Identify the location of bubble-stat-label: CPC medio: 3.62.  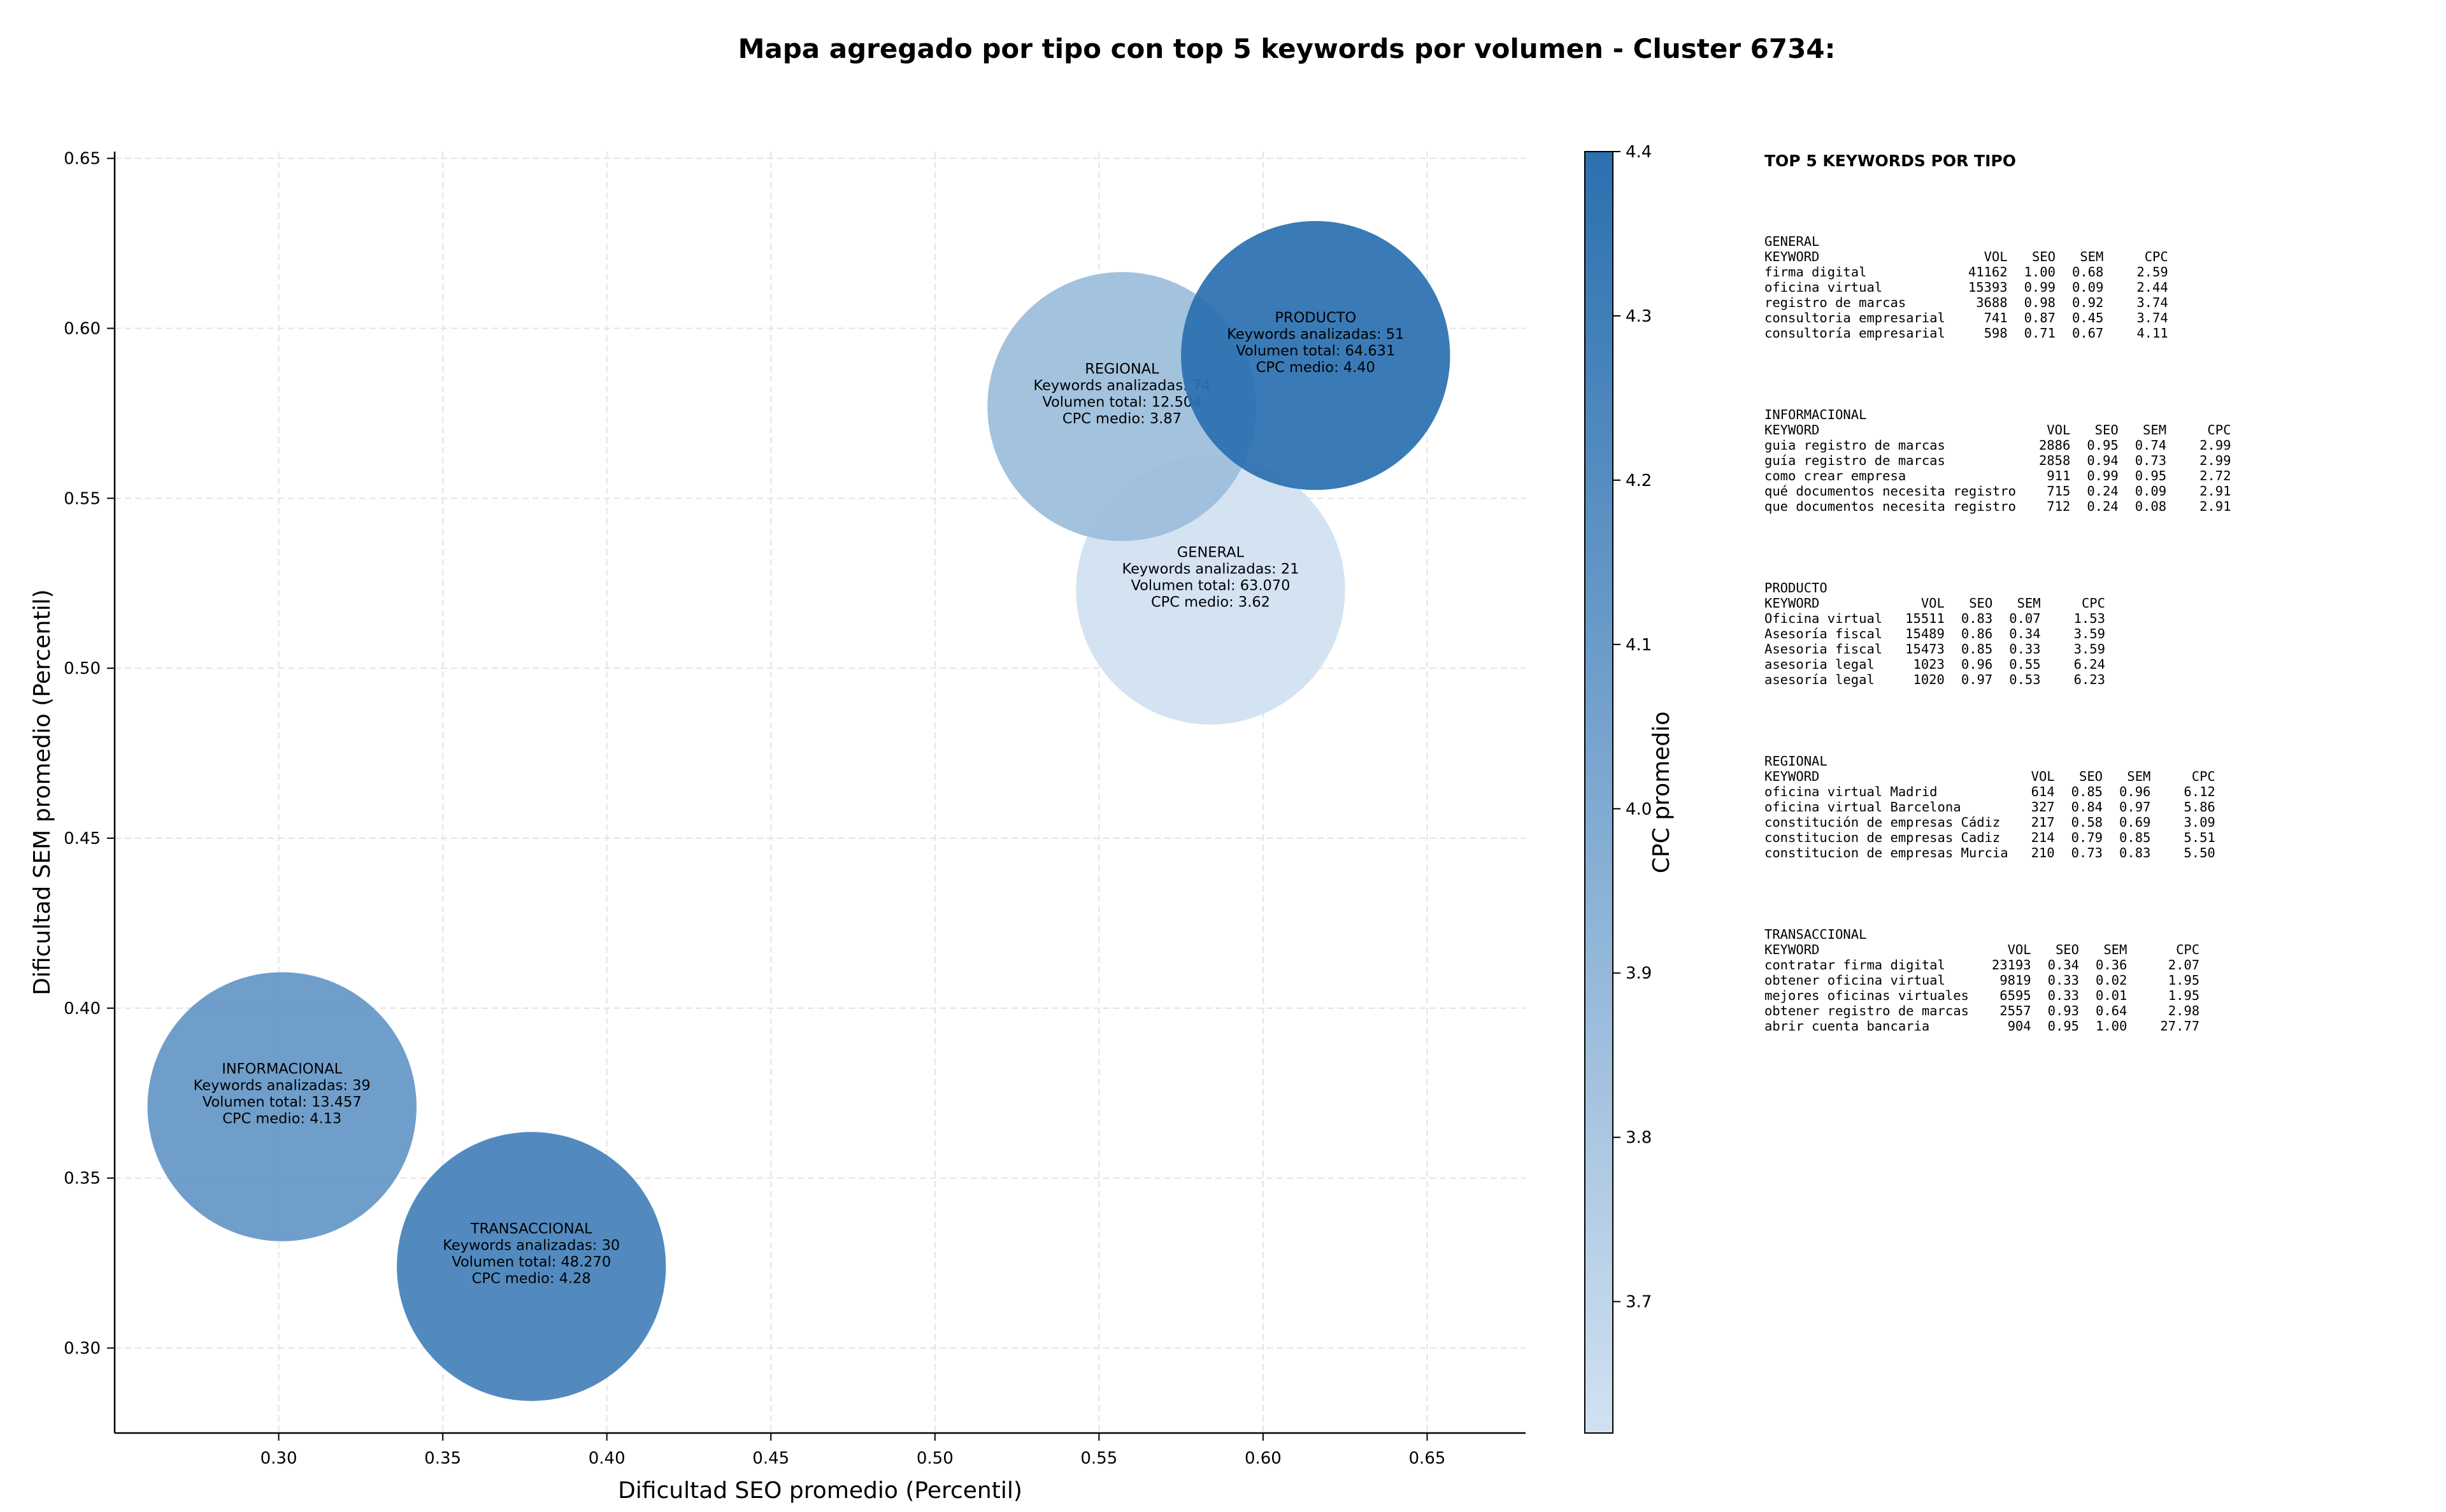
(1210, 602).